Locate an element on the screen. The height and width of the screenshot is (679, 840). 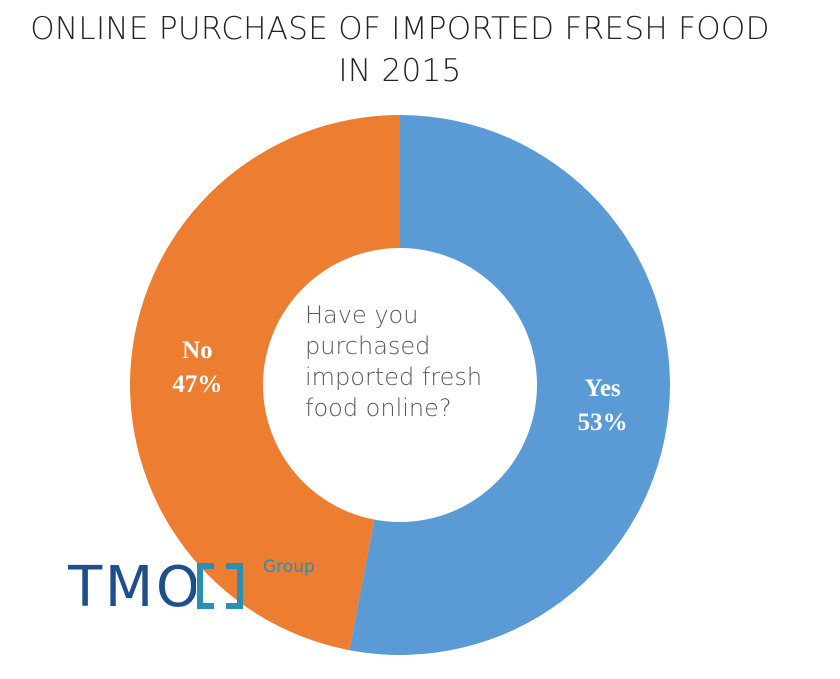
center-question-line-4: food online? is located at coordinates (378, 408).